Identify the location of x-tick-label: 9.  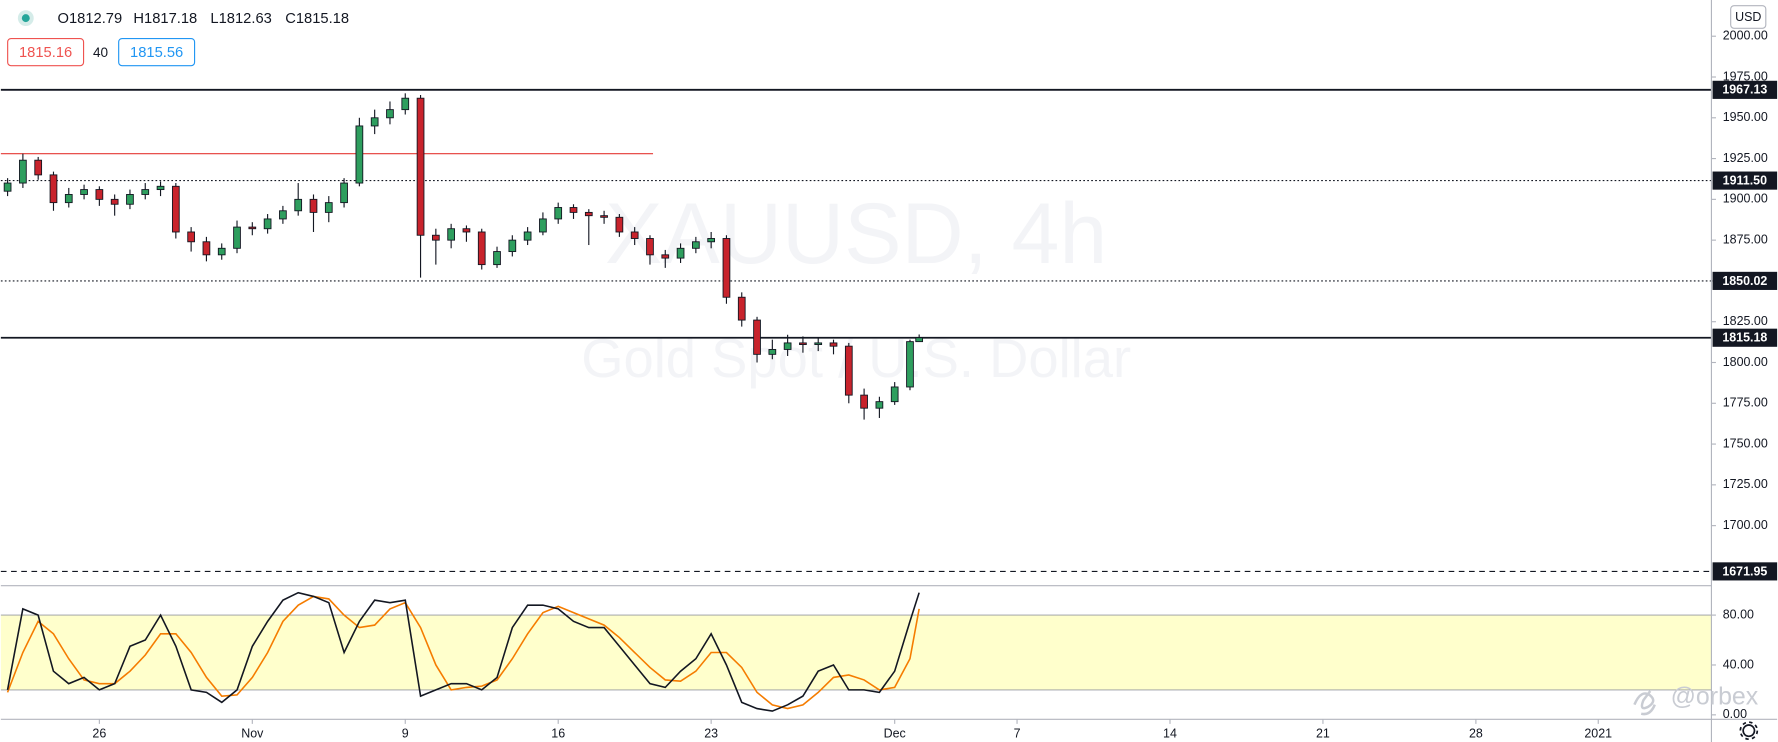
(405, 733).